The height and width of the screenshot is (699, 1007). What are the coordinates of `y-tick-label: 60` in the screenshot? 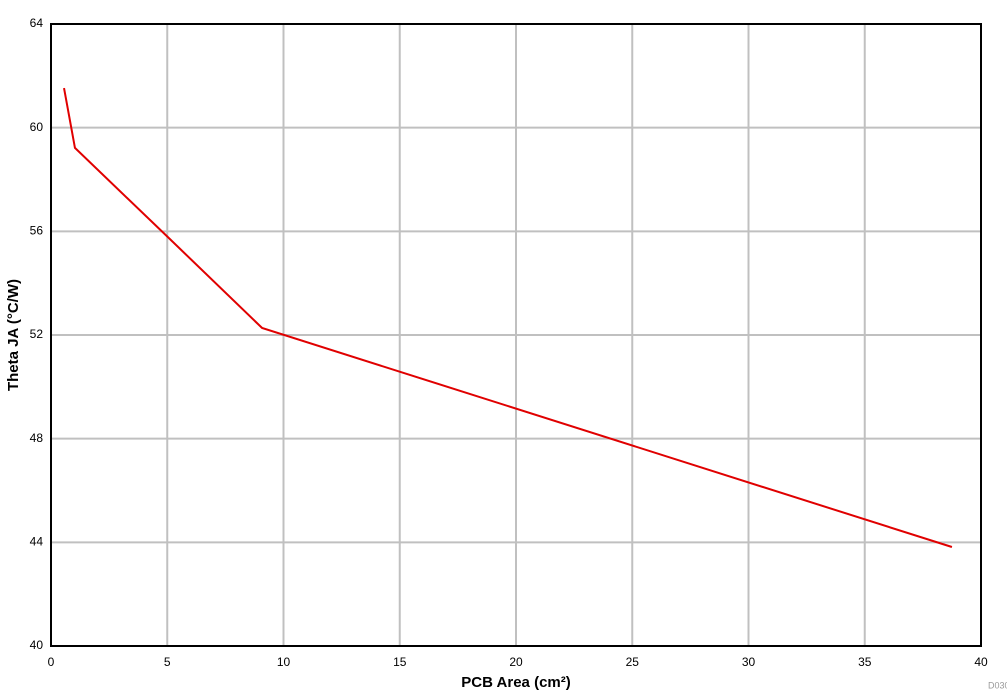 It's located at (37, 127).